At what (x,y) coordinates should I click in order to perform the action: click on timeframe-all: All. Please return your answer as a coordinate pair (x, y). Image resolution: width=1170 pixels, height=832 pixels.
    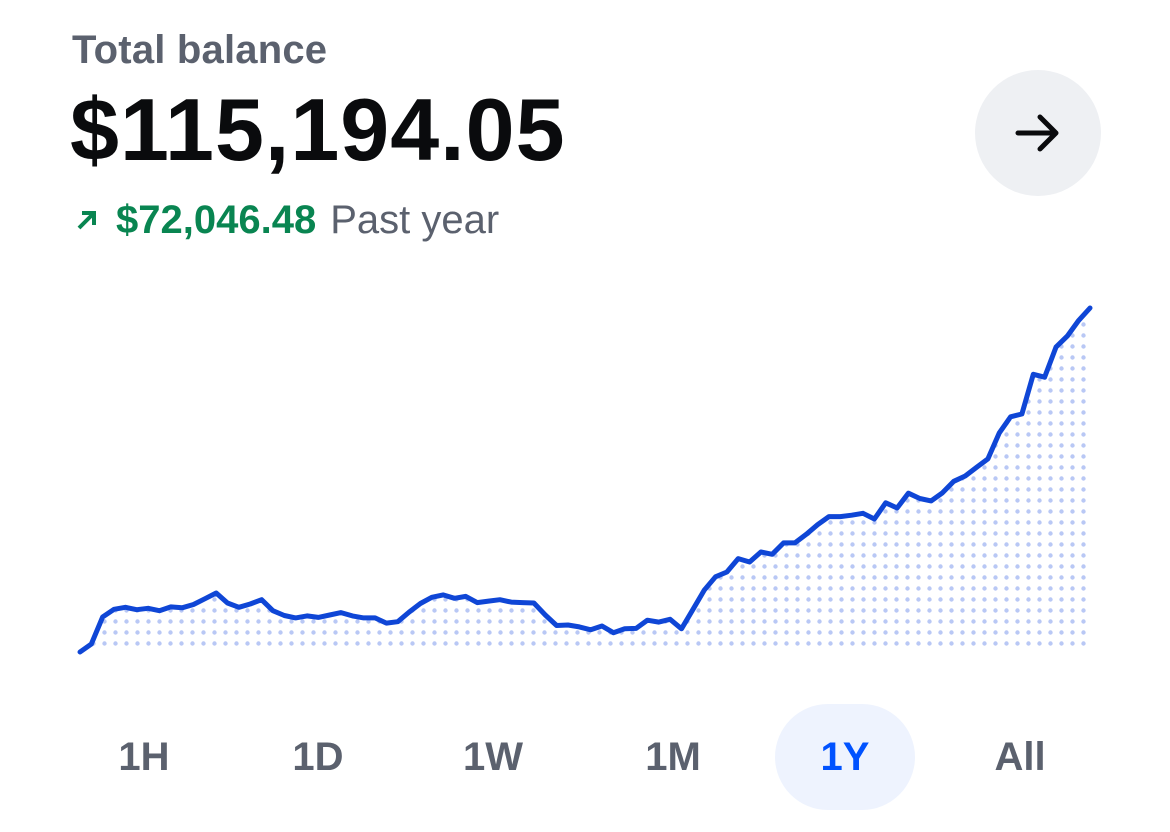
    Looking at the image, I should click on (1020, 756).